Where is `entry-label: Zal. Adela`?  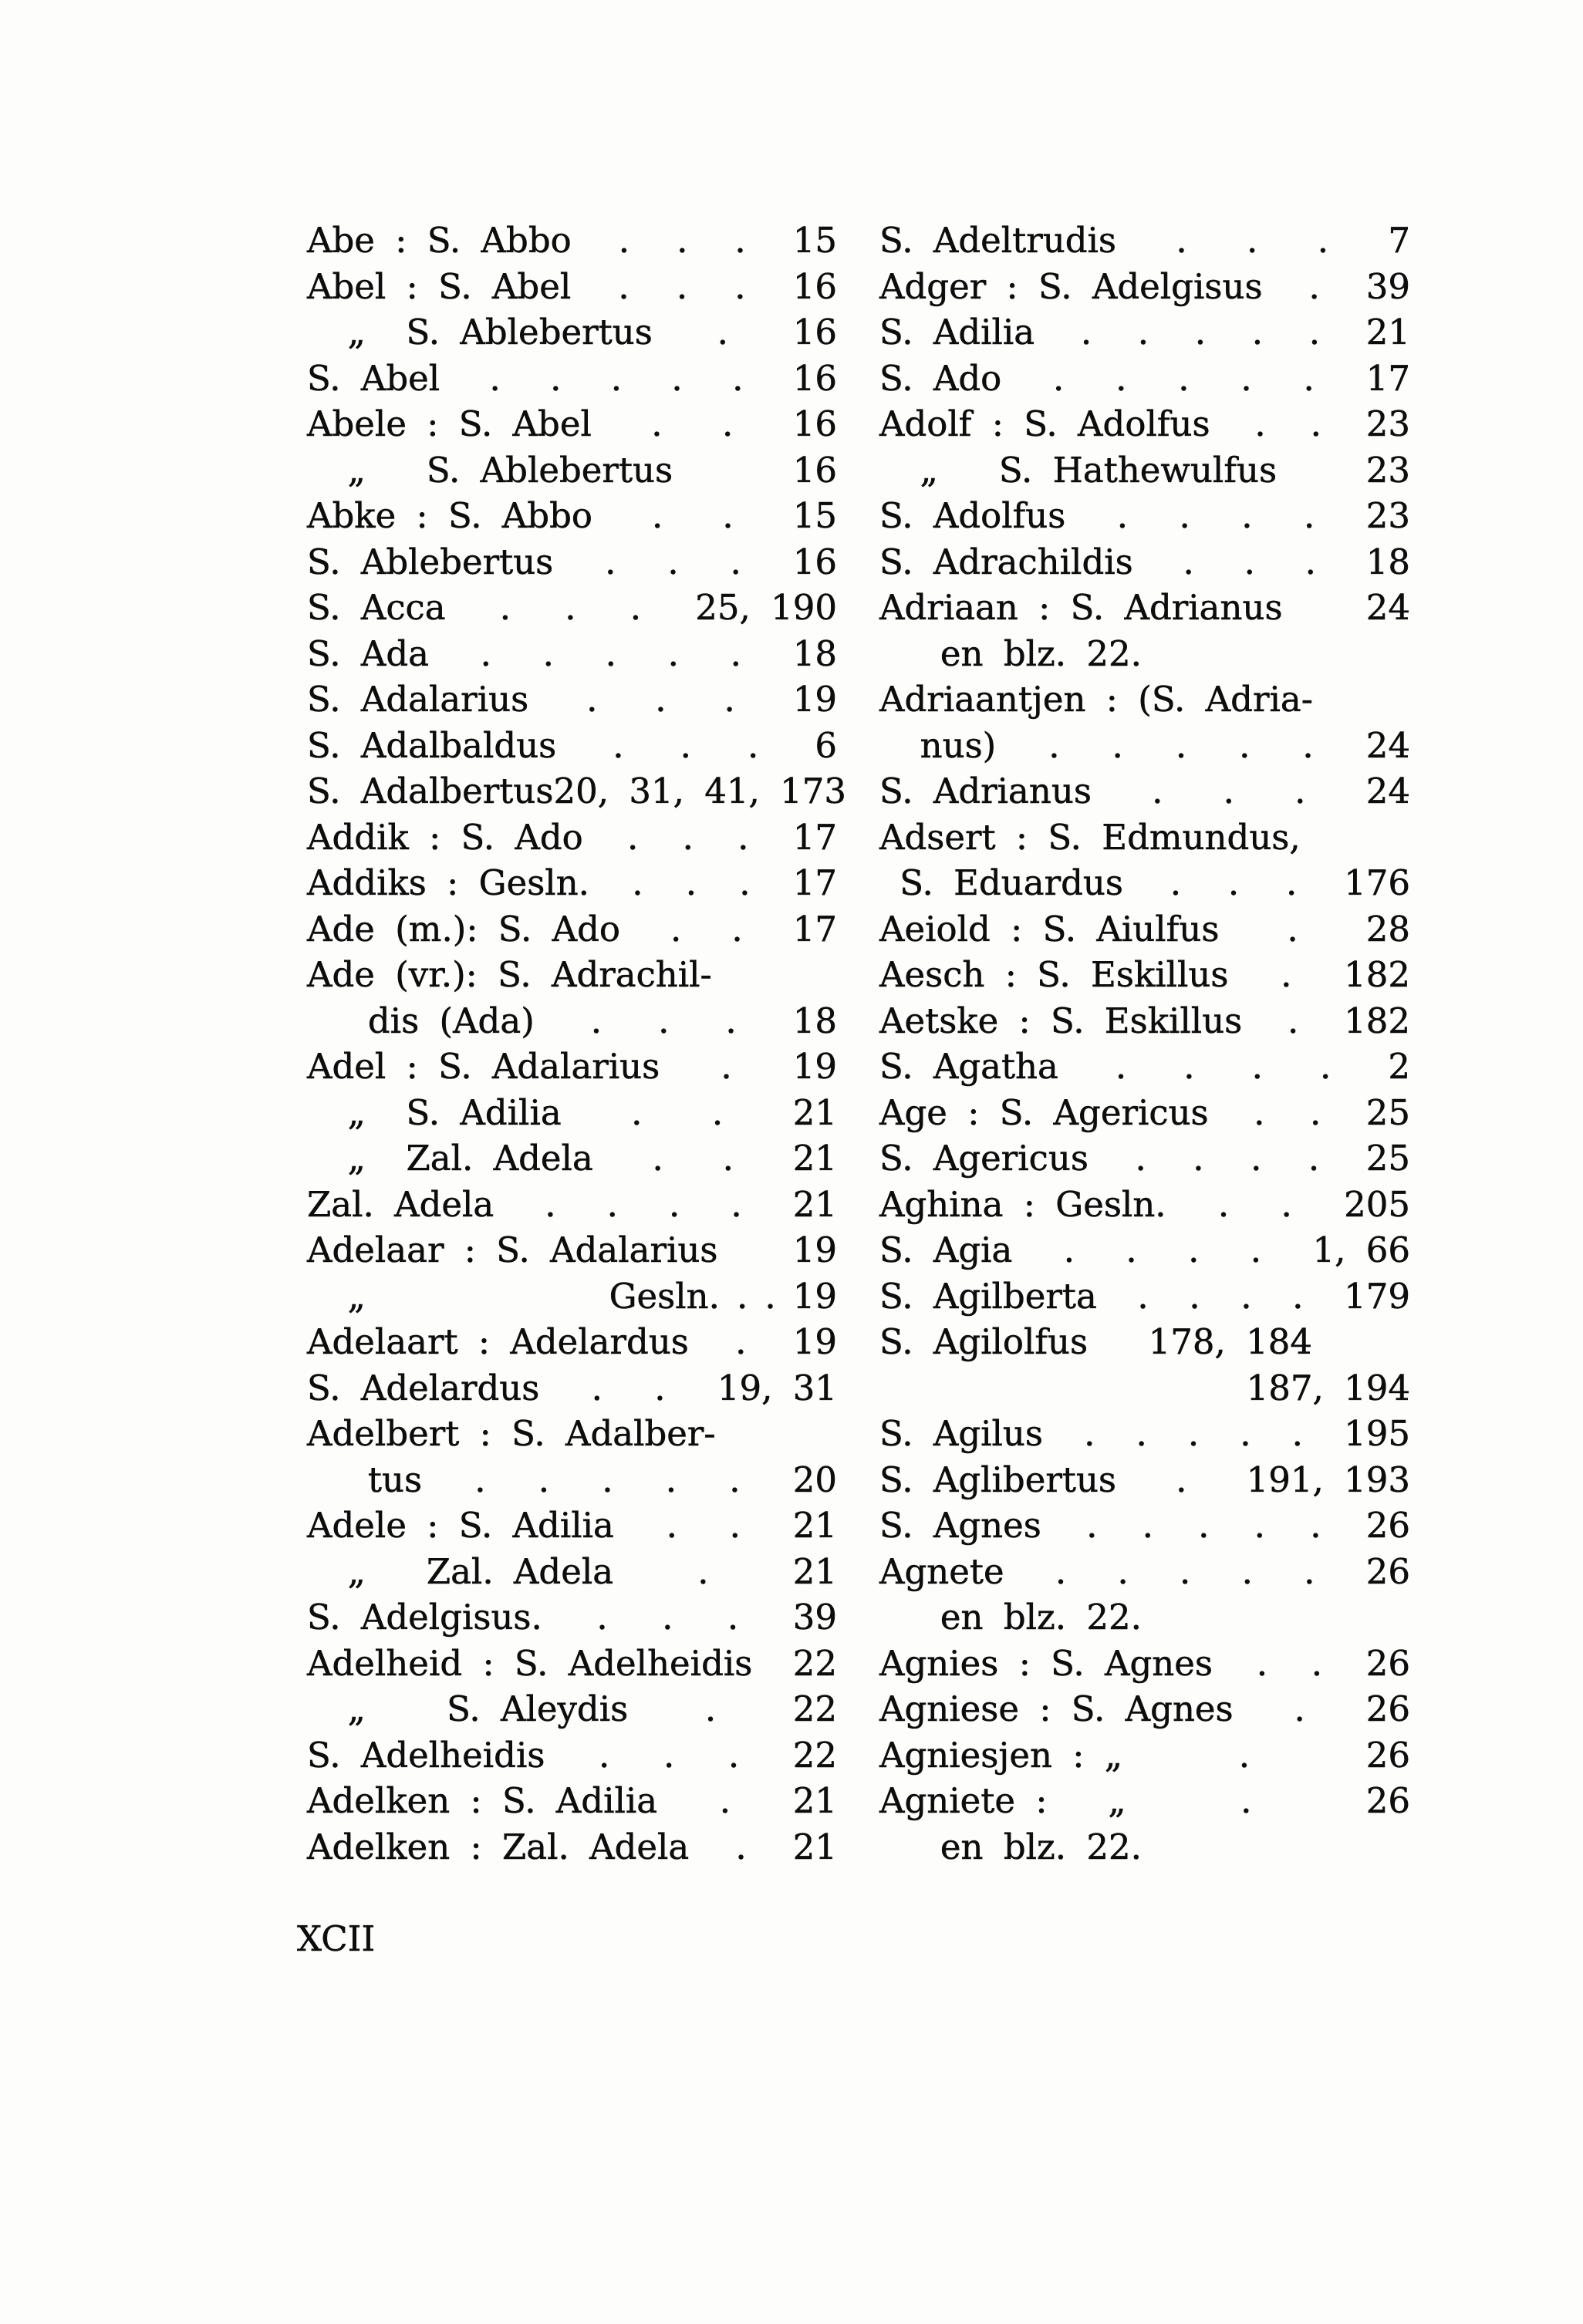 entry-label: Zal. Adela is located at coordinates (400, 1204).